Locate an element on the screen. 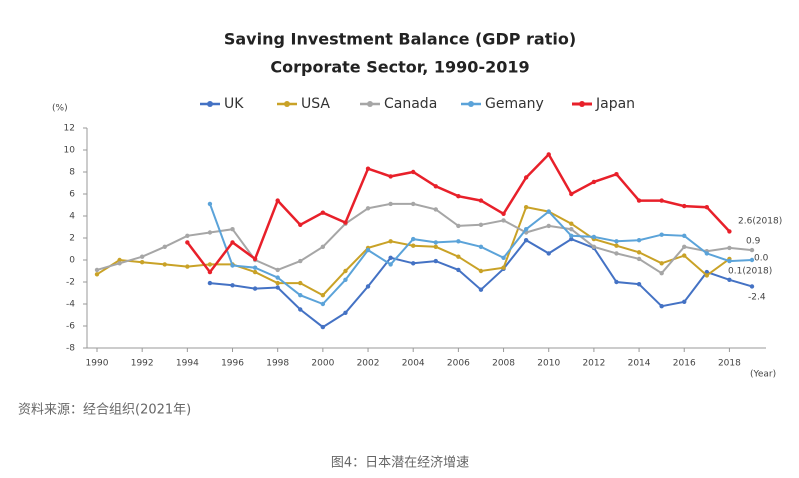 This screenshot has height=478, width=799. caption: 图4：日本潜在经济增速 is located at coordinates (400, 463).